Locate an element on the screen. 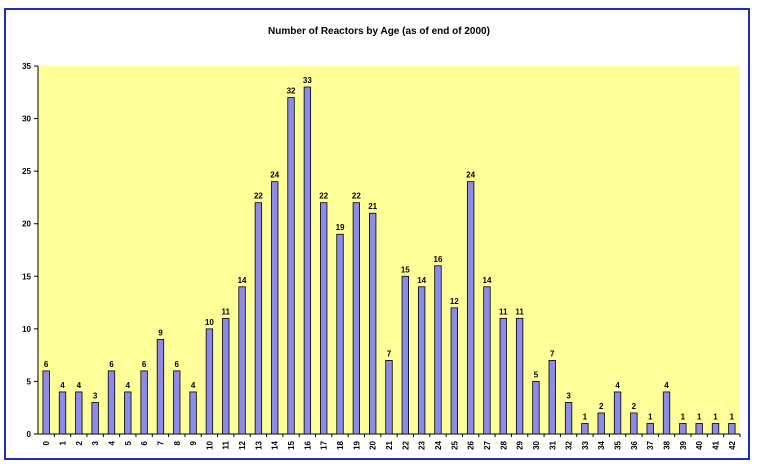 This screenshot has width=760, height=471. data-label: 7 is located at coordinates (389, 353).